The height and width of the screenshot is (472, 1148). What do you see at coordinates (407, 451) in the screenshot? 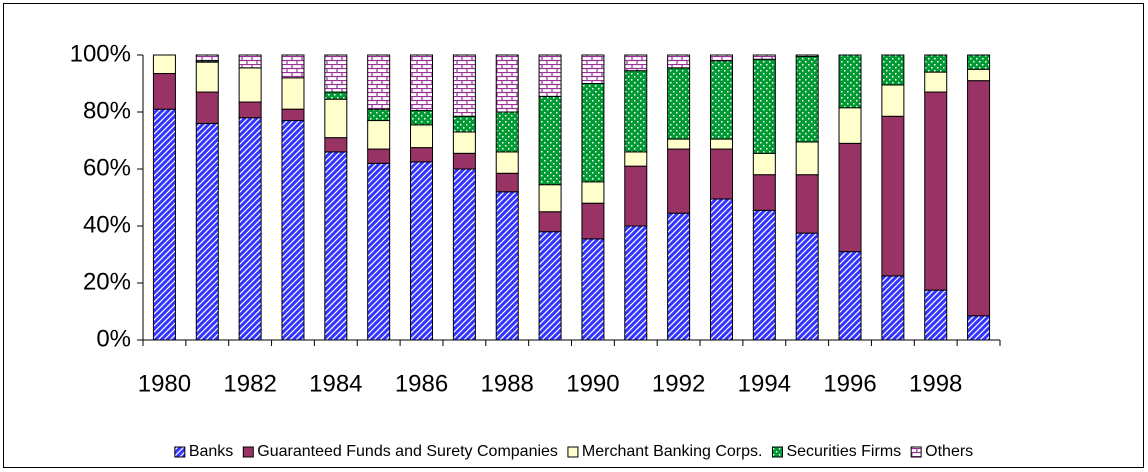
I see `legend-label: Guaranteed Funds and Surety Companies` at bounding box center [407, 451].